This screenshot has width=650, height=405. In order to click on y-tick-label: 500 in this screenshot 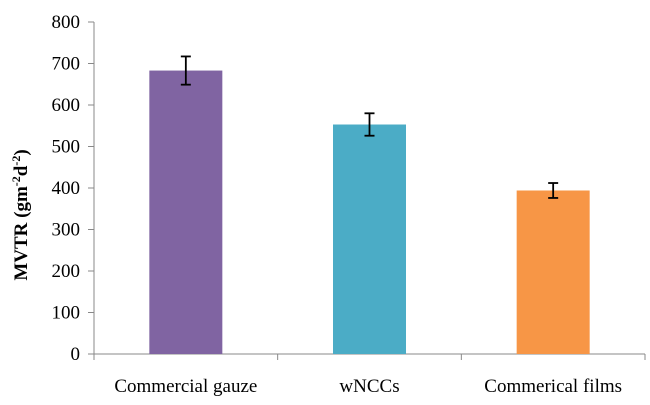, I will do `click(66, 147)`.